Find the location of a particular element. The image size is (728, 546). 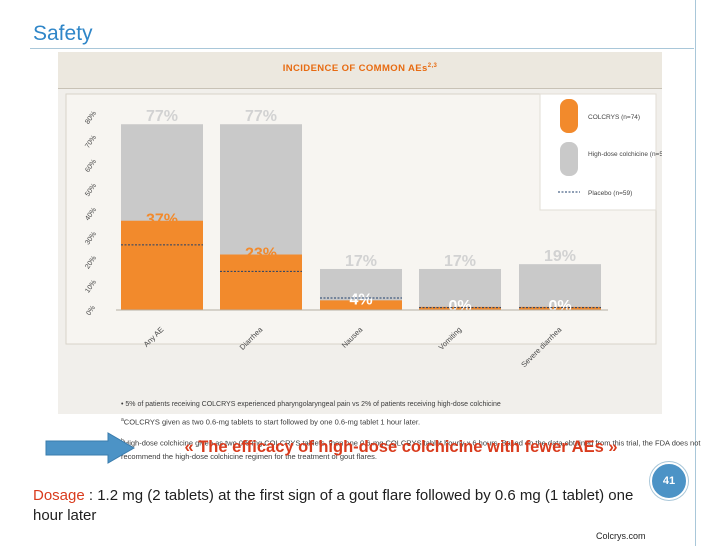

legend-label-colcrys: COLCRYS (n=74) is located at coordinates (614, 117).